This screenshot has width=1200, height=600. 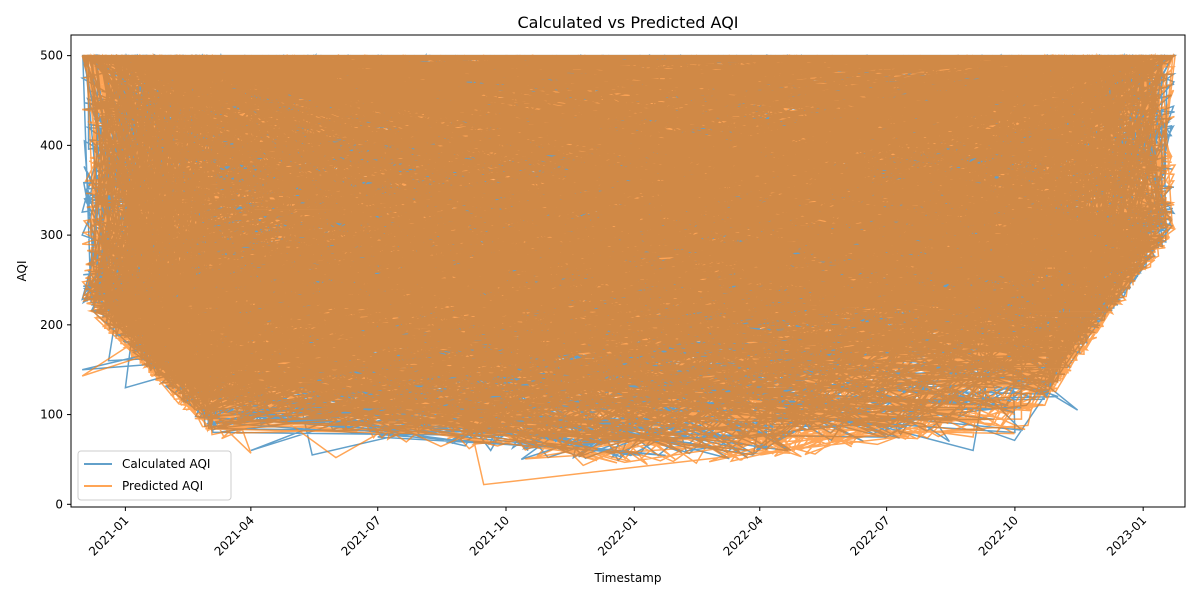 I want to click on y-tick-label: 400, so click(x=51, y=145).